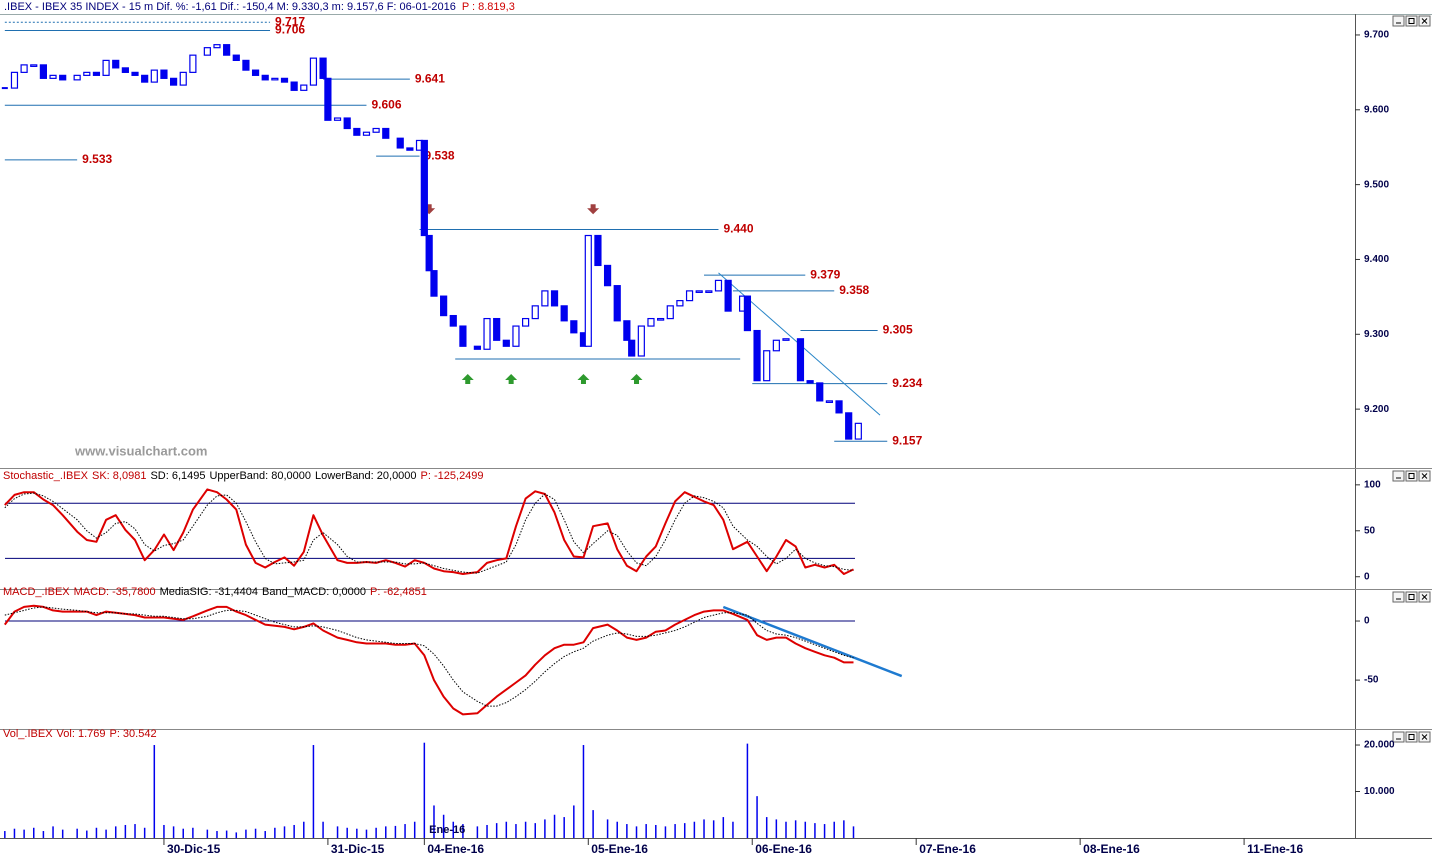 The width and height of the screenshot is (1432, 857). Describe the element at coordinates (898, 330) in the screenshot. I see `level-label: 9.305` at that location.